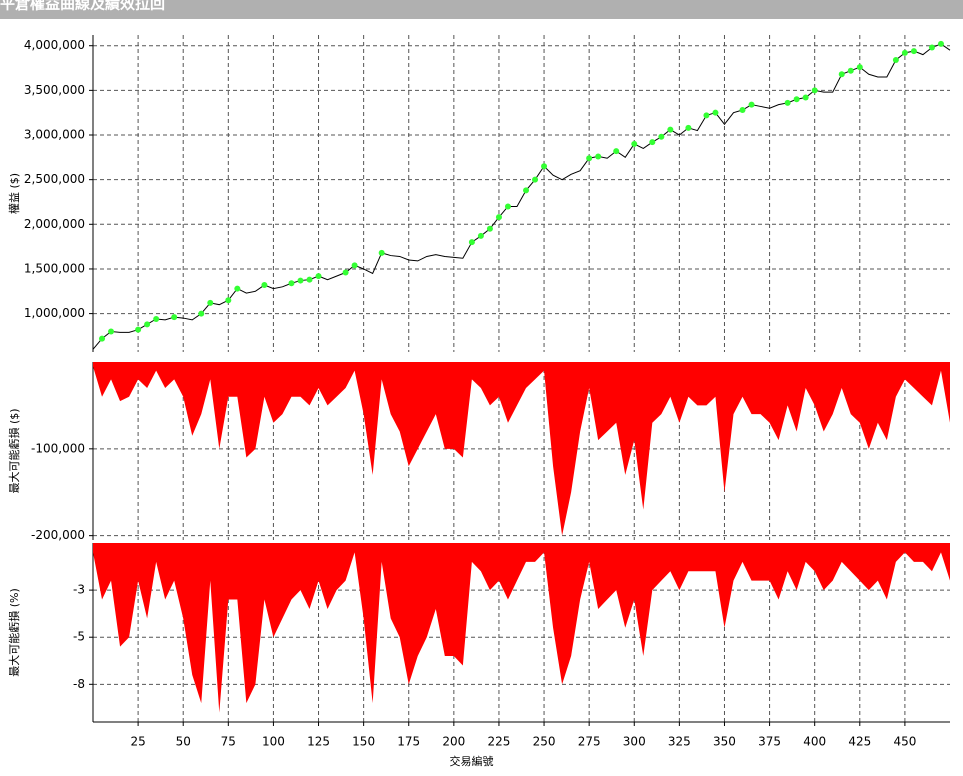  What do you see at coordinates (679, 742) in the screenshot?
I see `x-tick-label: 325` at bounding box center [679, 742].